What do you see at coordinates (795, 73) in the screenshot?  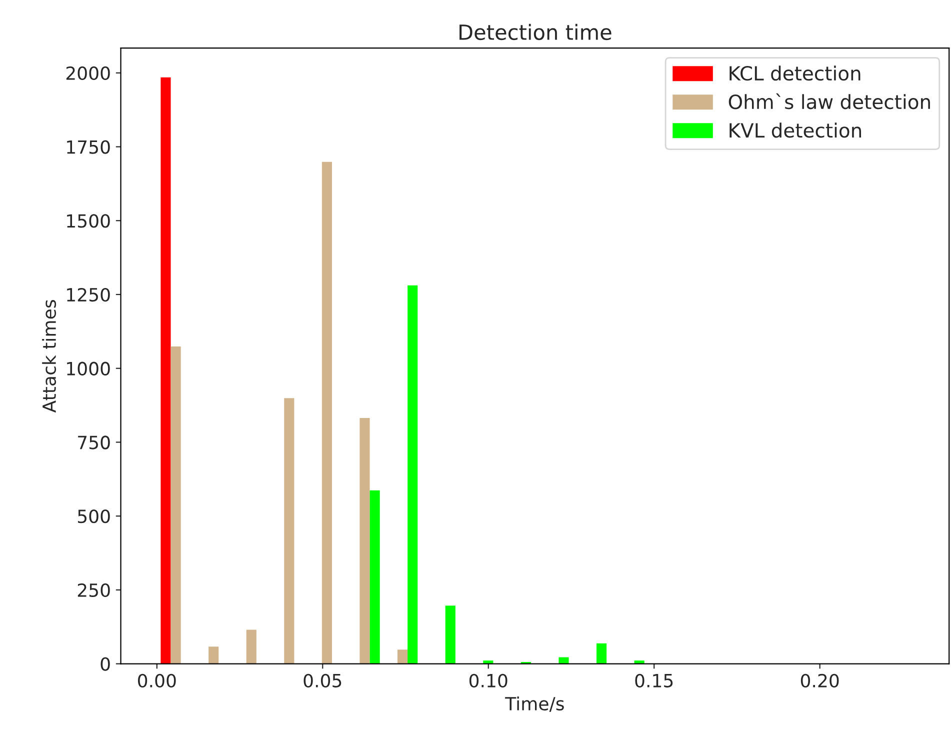 I see `legend-label: KCL detection` at bounding box center [795, 73].